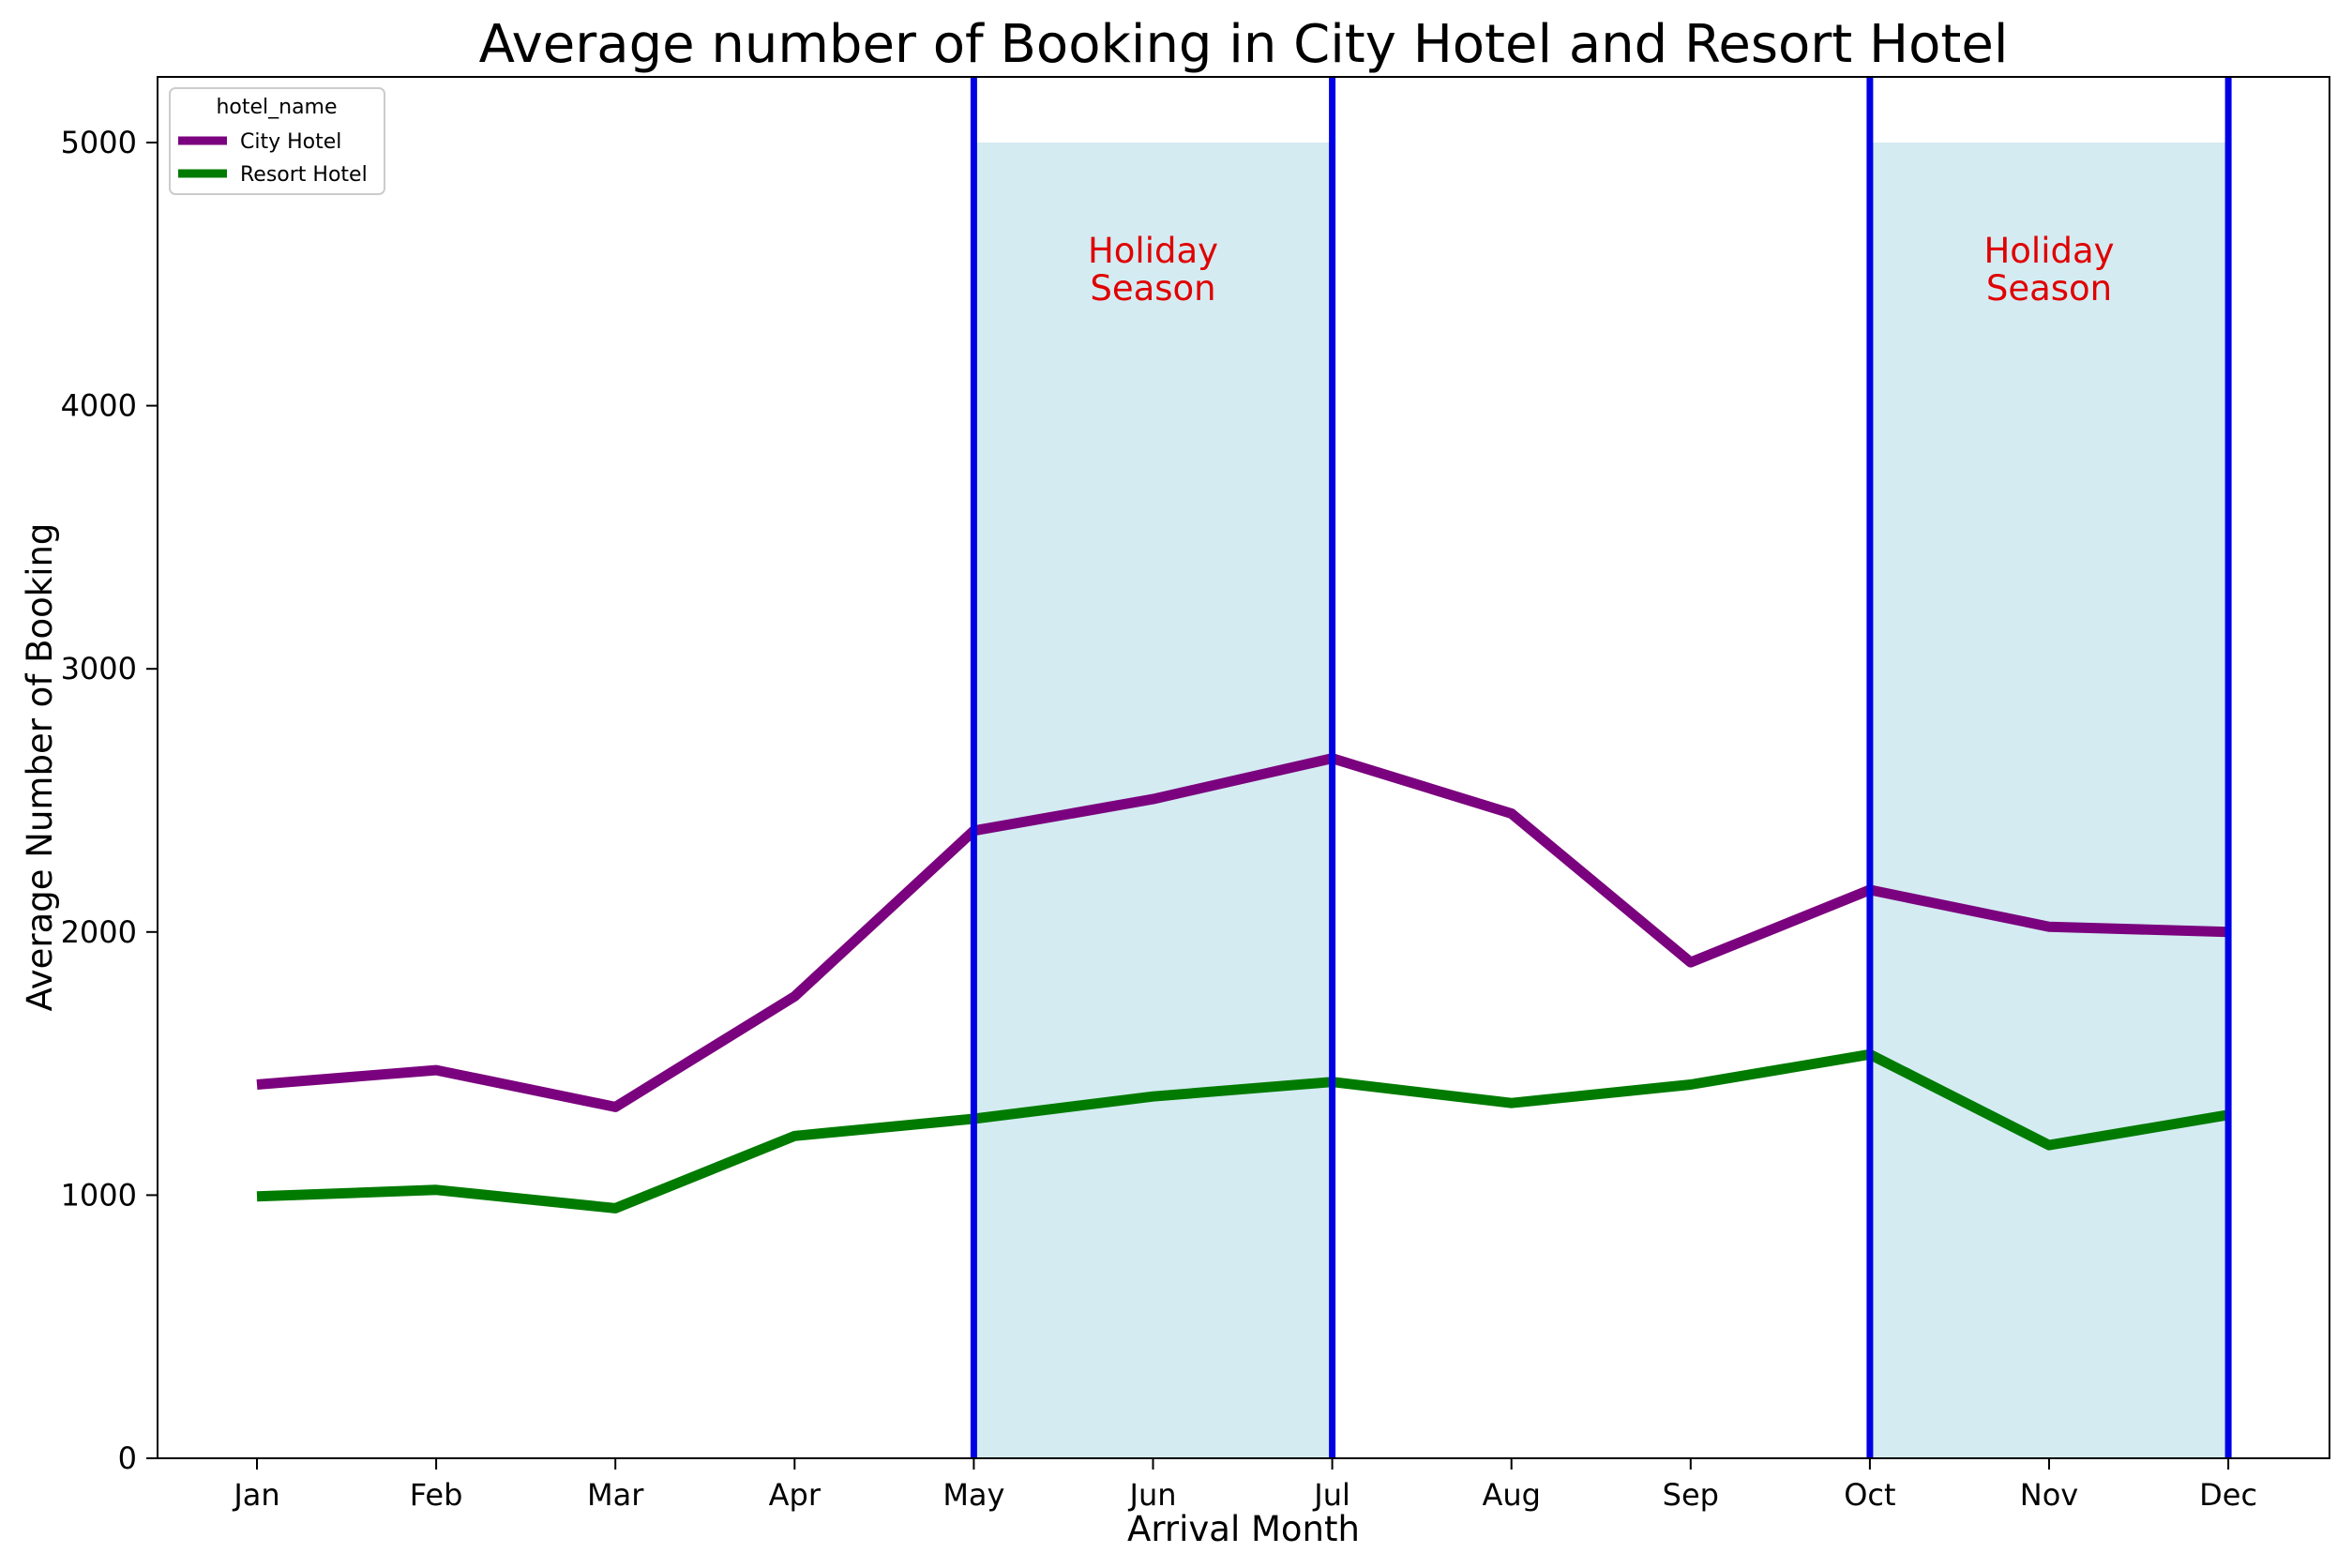  What do you see at coordinates (304, 175) in the screenshot?
I see `legend-label-resort-hotel: Resort Hotel` at bounding box center [304, 175].